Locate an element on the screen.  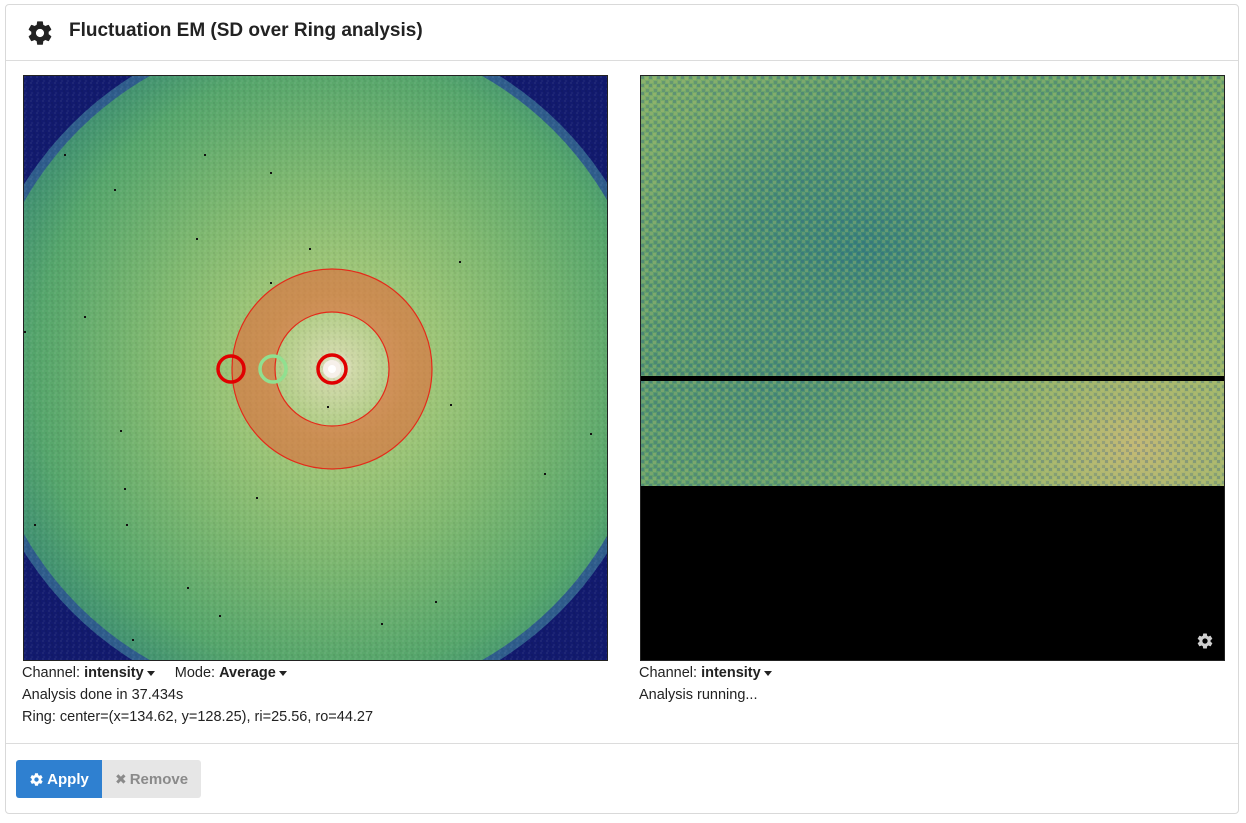
ring-inner-edge is located at coordinates (332, 369).